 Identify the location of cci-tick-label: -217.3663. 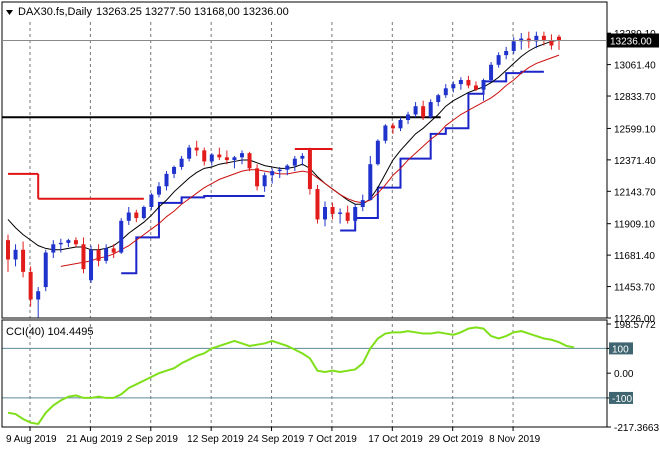
(636, 428).